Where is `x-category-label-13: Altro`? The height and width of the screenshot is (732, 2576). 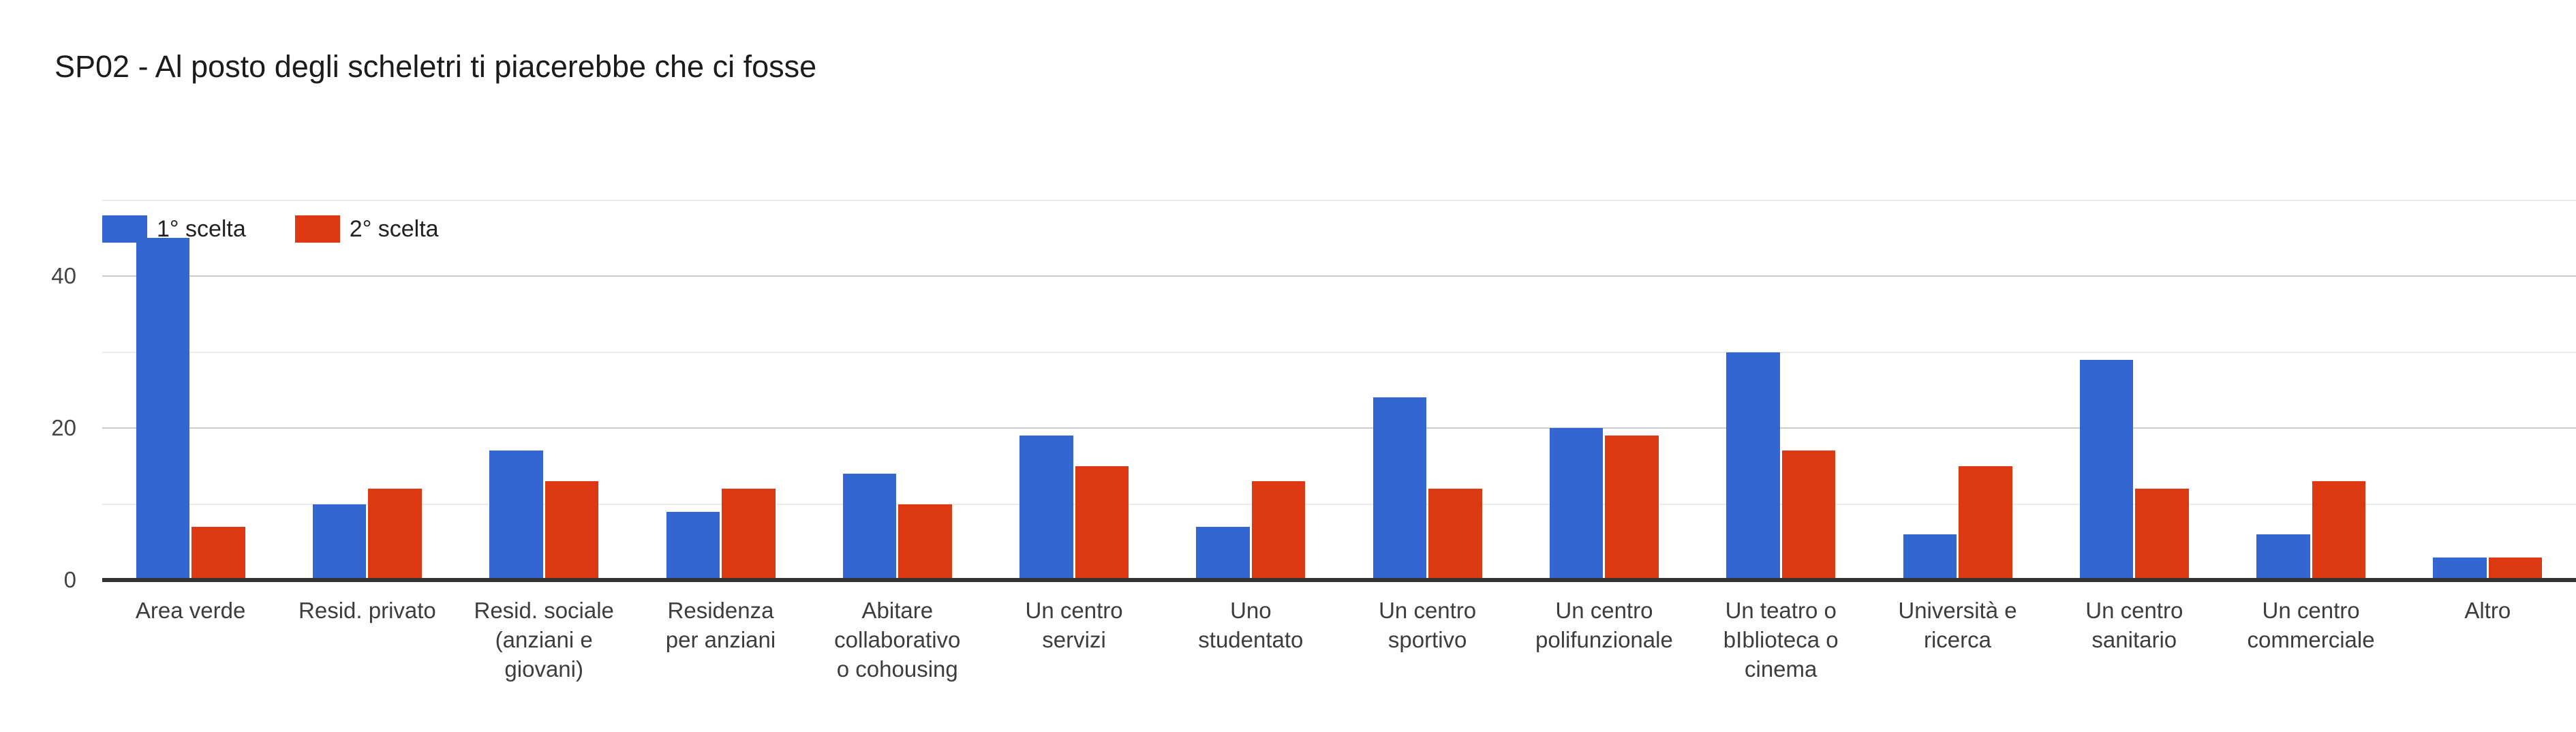 x-category-label-13: Altro is located at coordinates (2487, 610).